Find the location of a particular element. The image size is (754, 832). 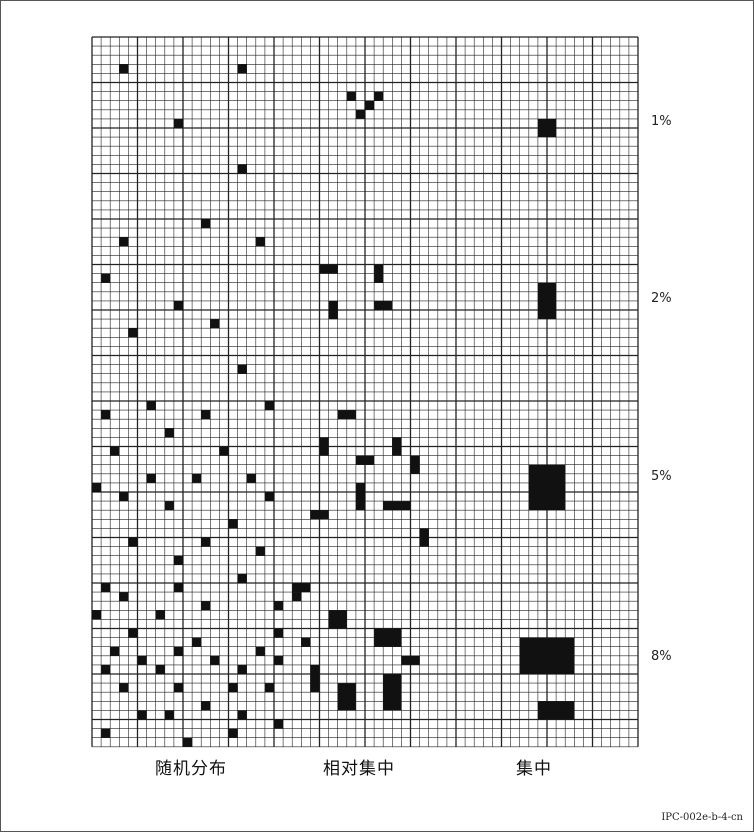

density-label-8pct: 8% is located at coordinates (661, 656).